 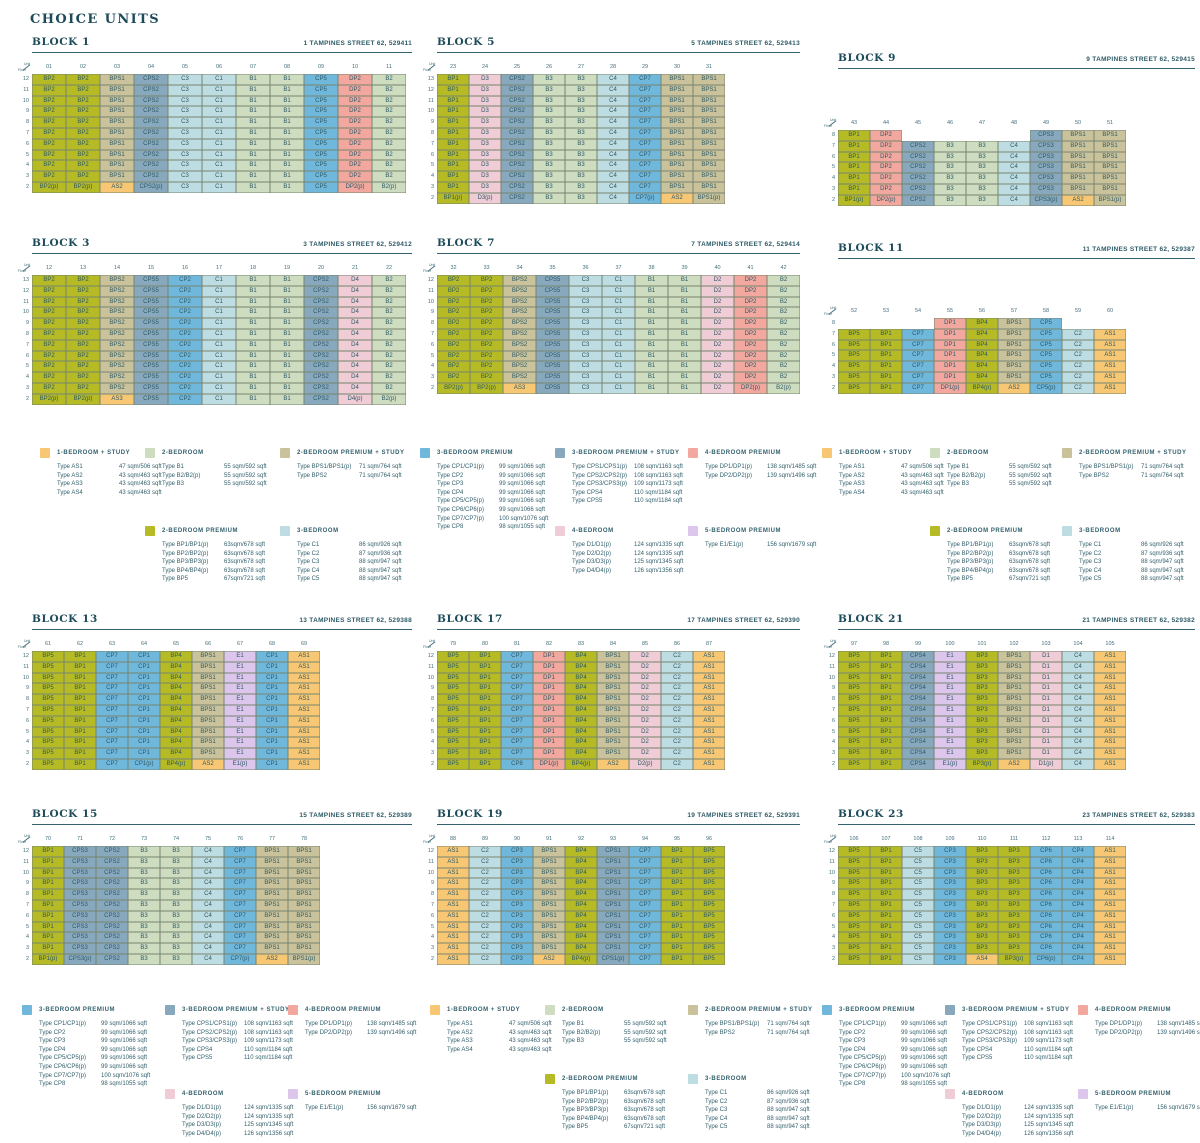 What do you see at coordinates (645, 710) in the screenshot?
I see `unit-cell: D2` at bounding box center [645, 710].